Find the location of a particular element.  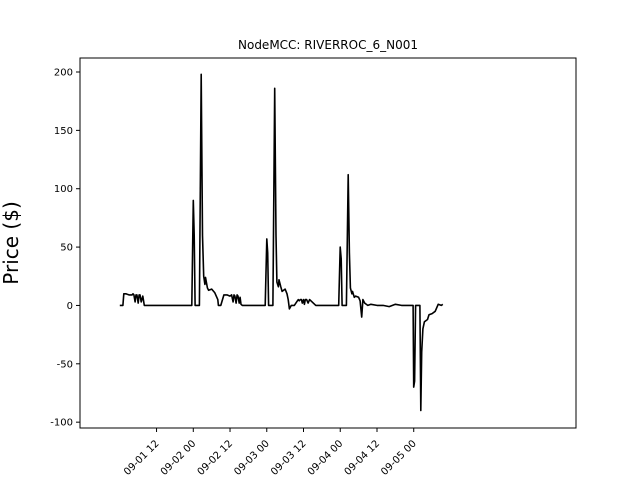

chart-title: NodeMCC: RIVERROC_6_N001 is located at coordinates (328, 45).